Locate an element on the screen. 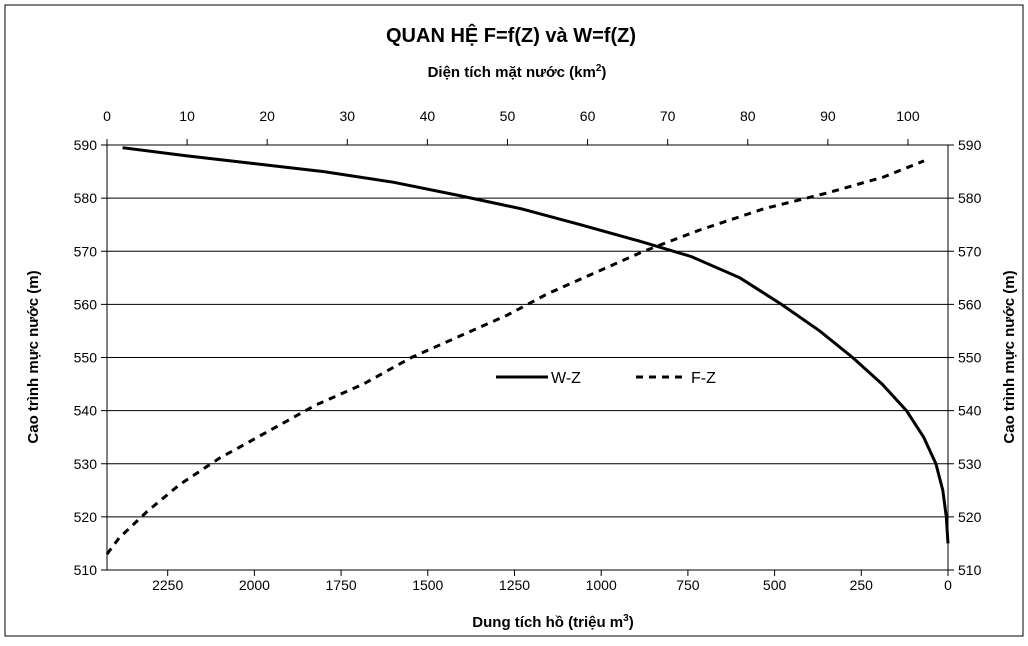  bottom-tick-label: 1250 is located at coordinates (514, 585).